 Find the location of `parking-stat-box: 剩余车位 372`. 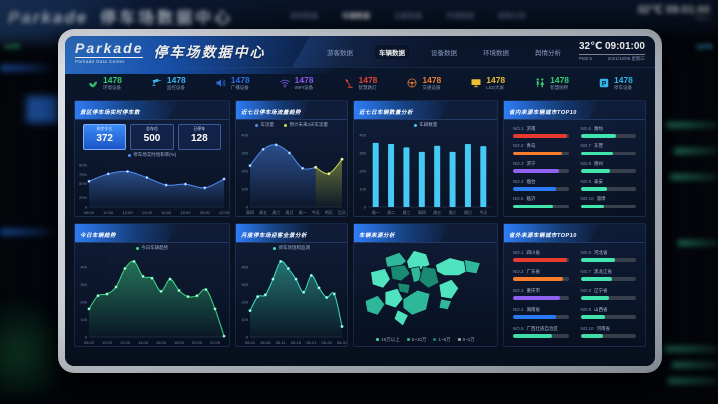

parking-stat-box: 剩余车位 372 is located at coordinates (105, 137).